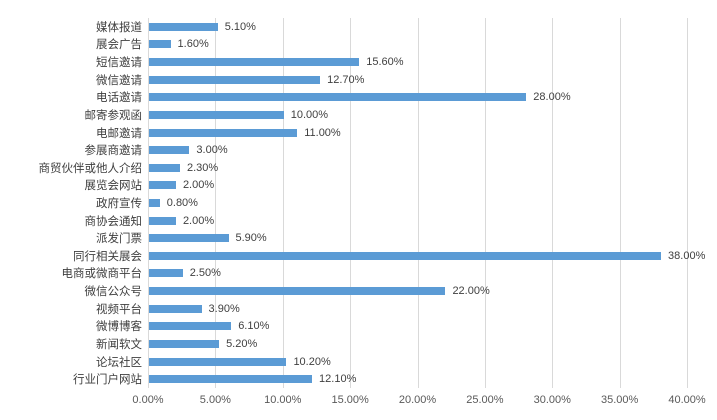 The image size is (717, 420). Describe the element at coordinates (350, 400) in the screenshot. I see `x-axis-tick-label: 15.00%` at that location.